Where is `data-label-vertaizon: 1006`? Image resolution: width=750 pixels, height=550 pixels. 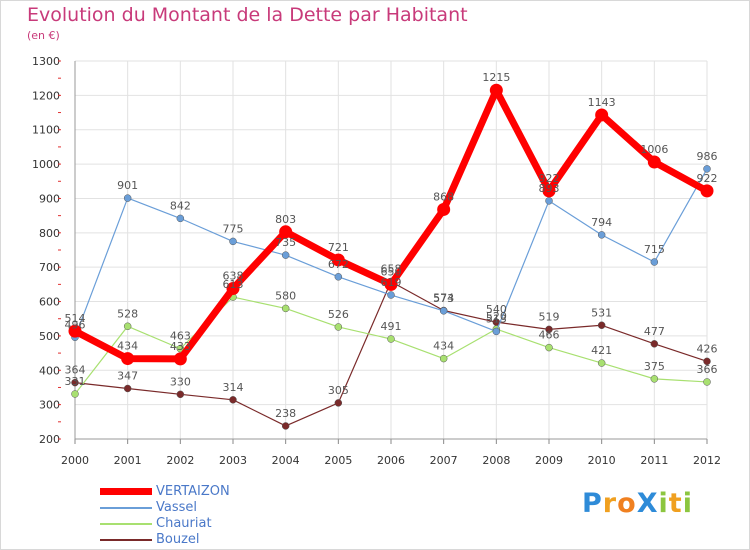 data-label-vertaizon: 1006 is located at coordinates (654, 149).